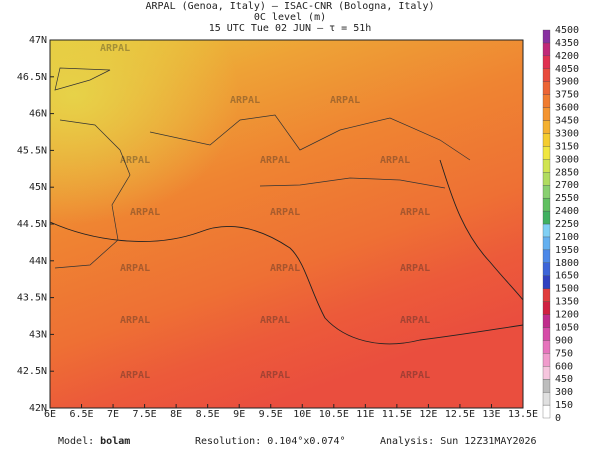 Image resolution: width=600 pixels, height=454 pixels. I want to click on lat-label: 44.5N, so click(32, 224).